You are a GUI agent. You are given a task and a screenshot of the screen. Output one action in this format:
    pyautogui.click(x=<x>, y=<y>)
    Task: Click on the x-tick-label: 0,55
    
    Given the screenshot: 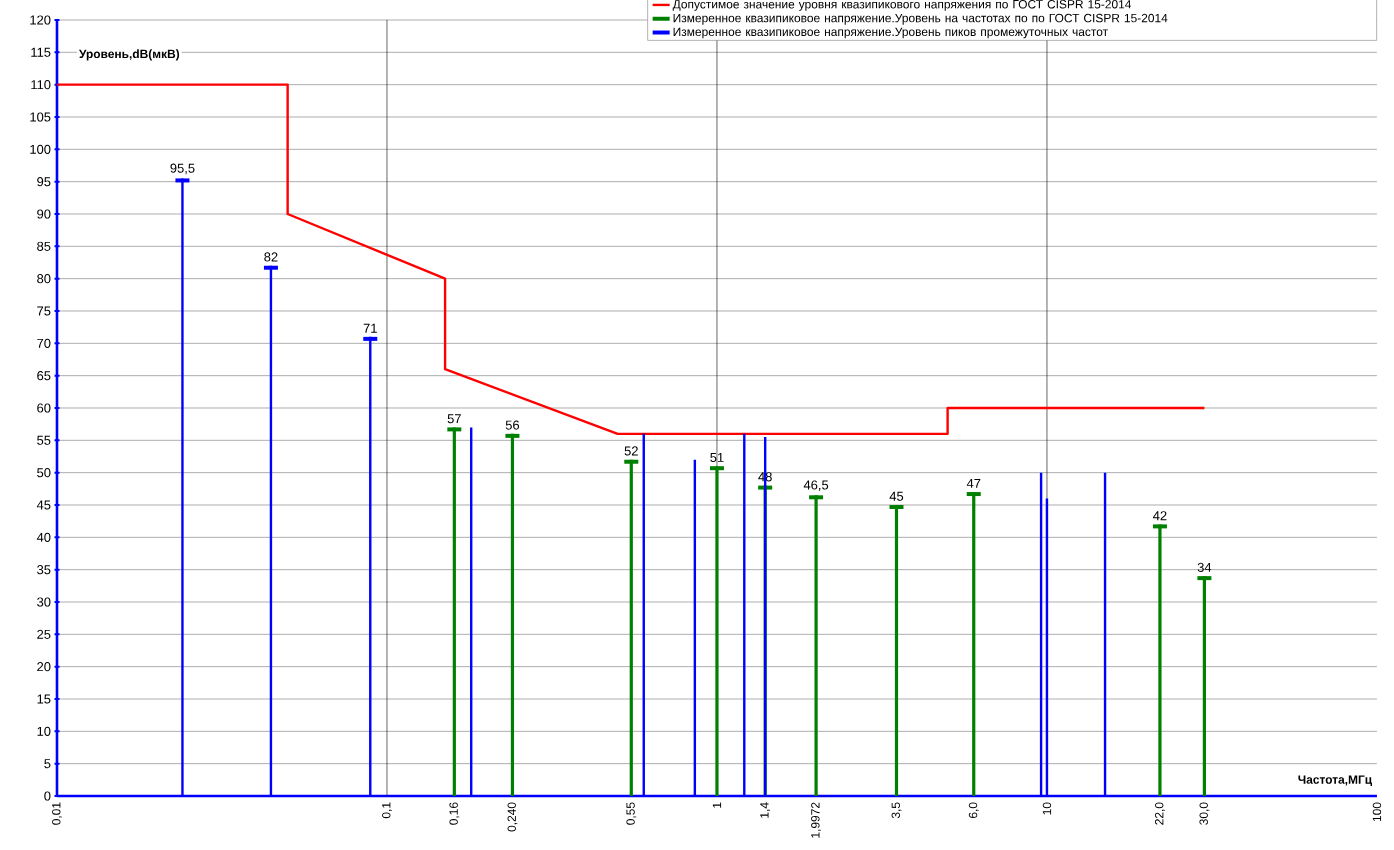 What is the action you would take?
    pyautogui.click(x=631, y=813)
    